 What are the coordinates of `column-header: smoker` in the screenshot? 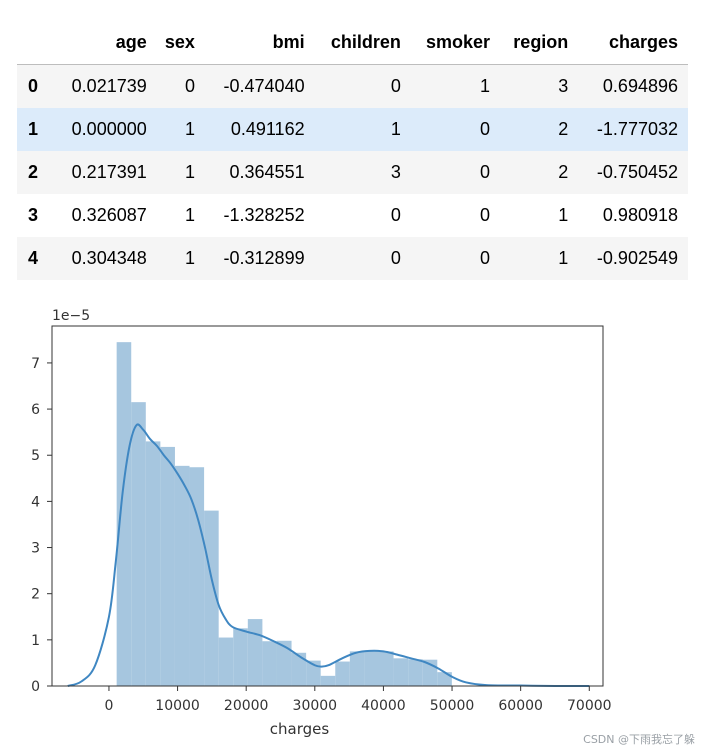 It's located at (455, 43).